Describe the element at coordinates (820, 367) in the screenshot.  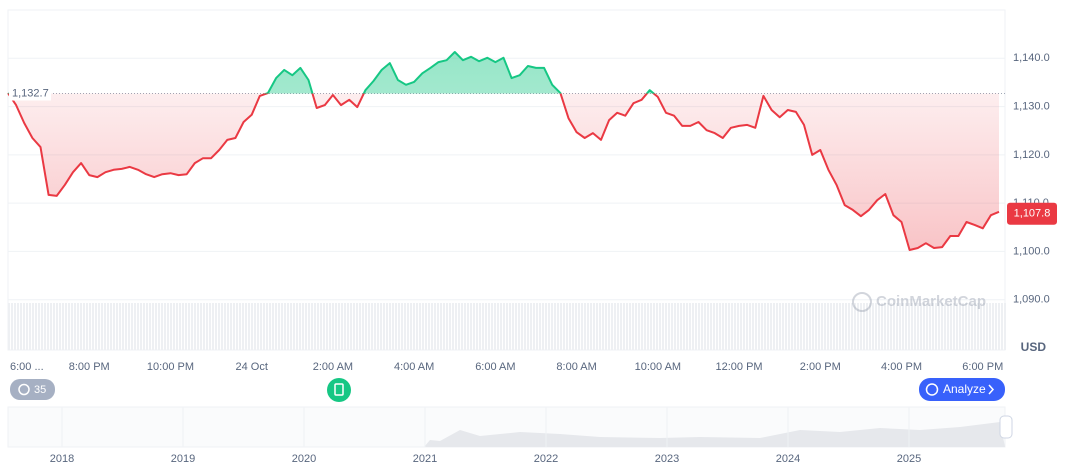
I see `x-tick-label: 2:00 PM` at that location.